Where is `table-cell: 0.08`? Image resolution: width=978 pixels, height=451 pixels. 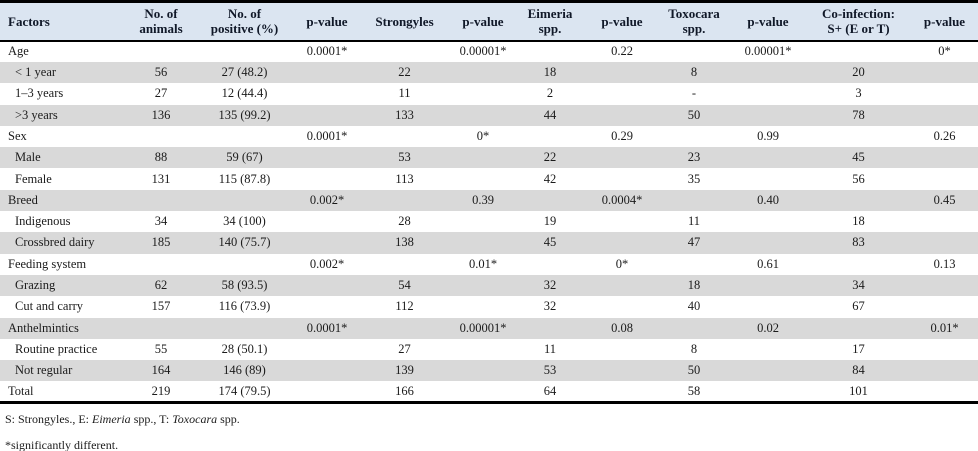 table-cell: 0.08 is located at coordinates (622, 327).